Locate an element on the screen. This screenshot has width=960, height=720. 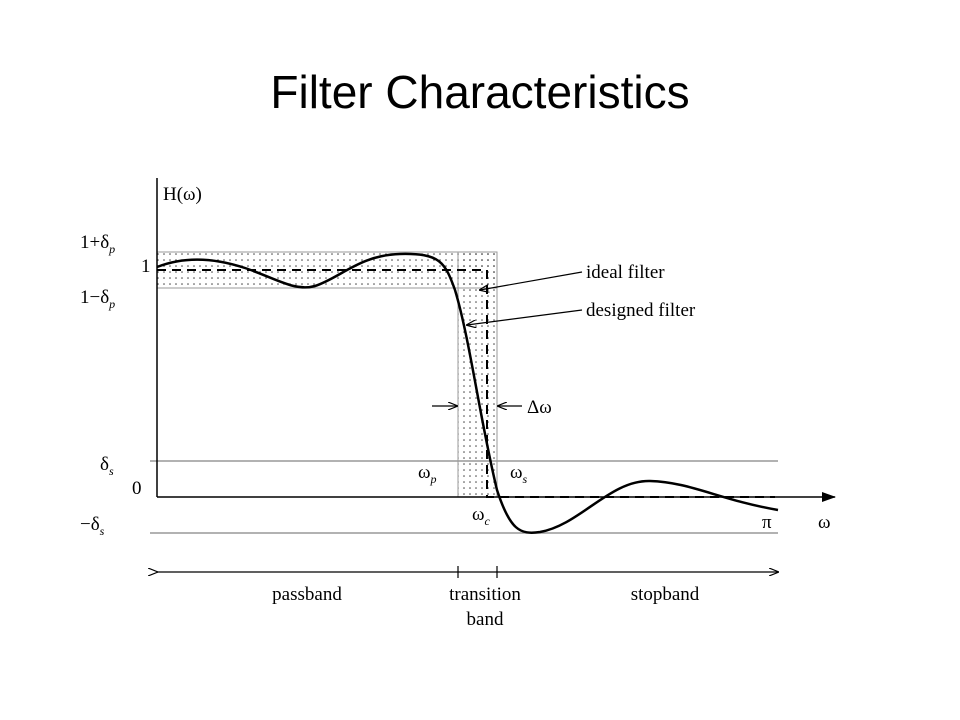
freq-label: π is located at coordinates (767, 522).